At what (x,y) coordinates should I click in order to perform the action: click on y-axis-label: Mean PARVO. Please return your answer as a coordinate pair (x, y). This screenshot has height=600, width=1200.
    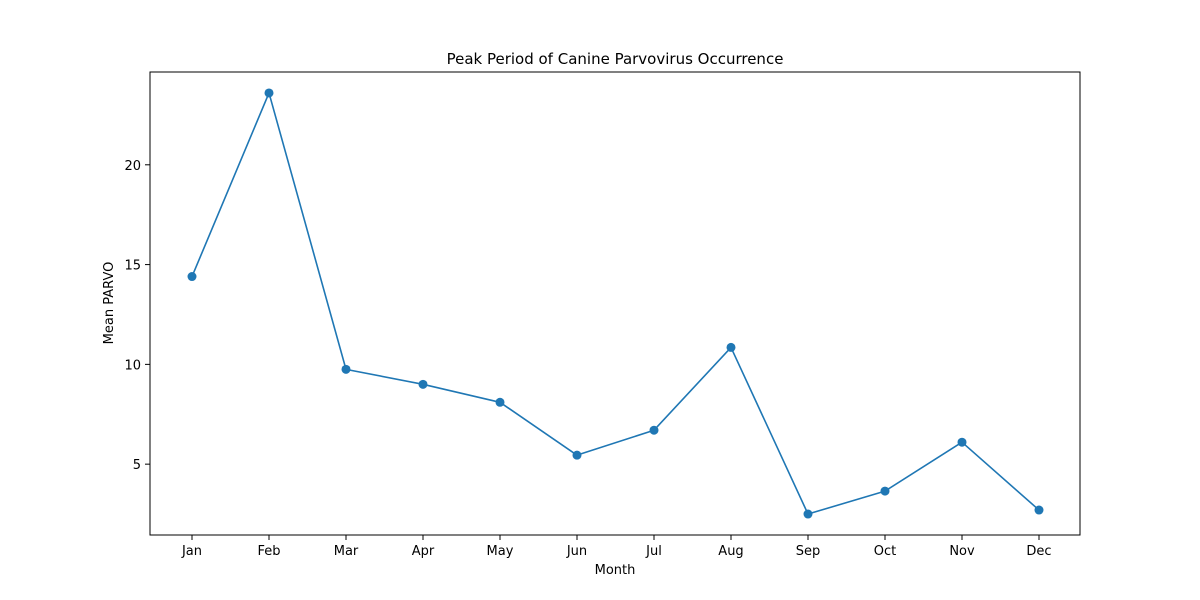
    Looking at the image, I should click on (109, 303).